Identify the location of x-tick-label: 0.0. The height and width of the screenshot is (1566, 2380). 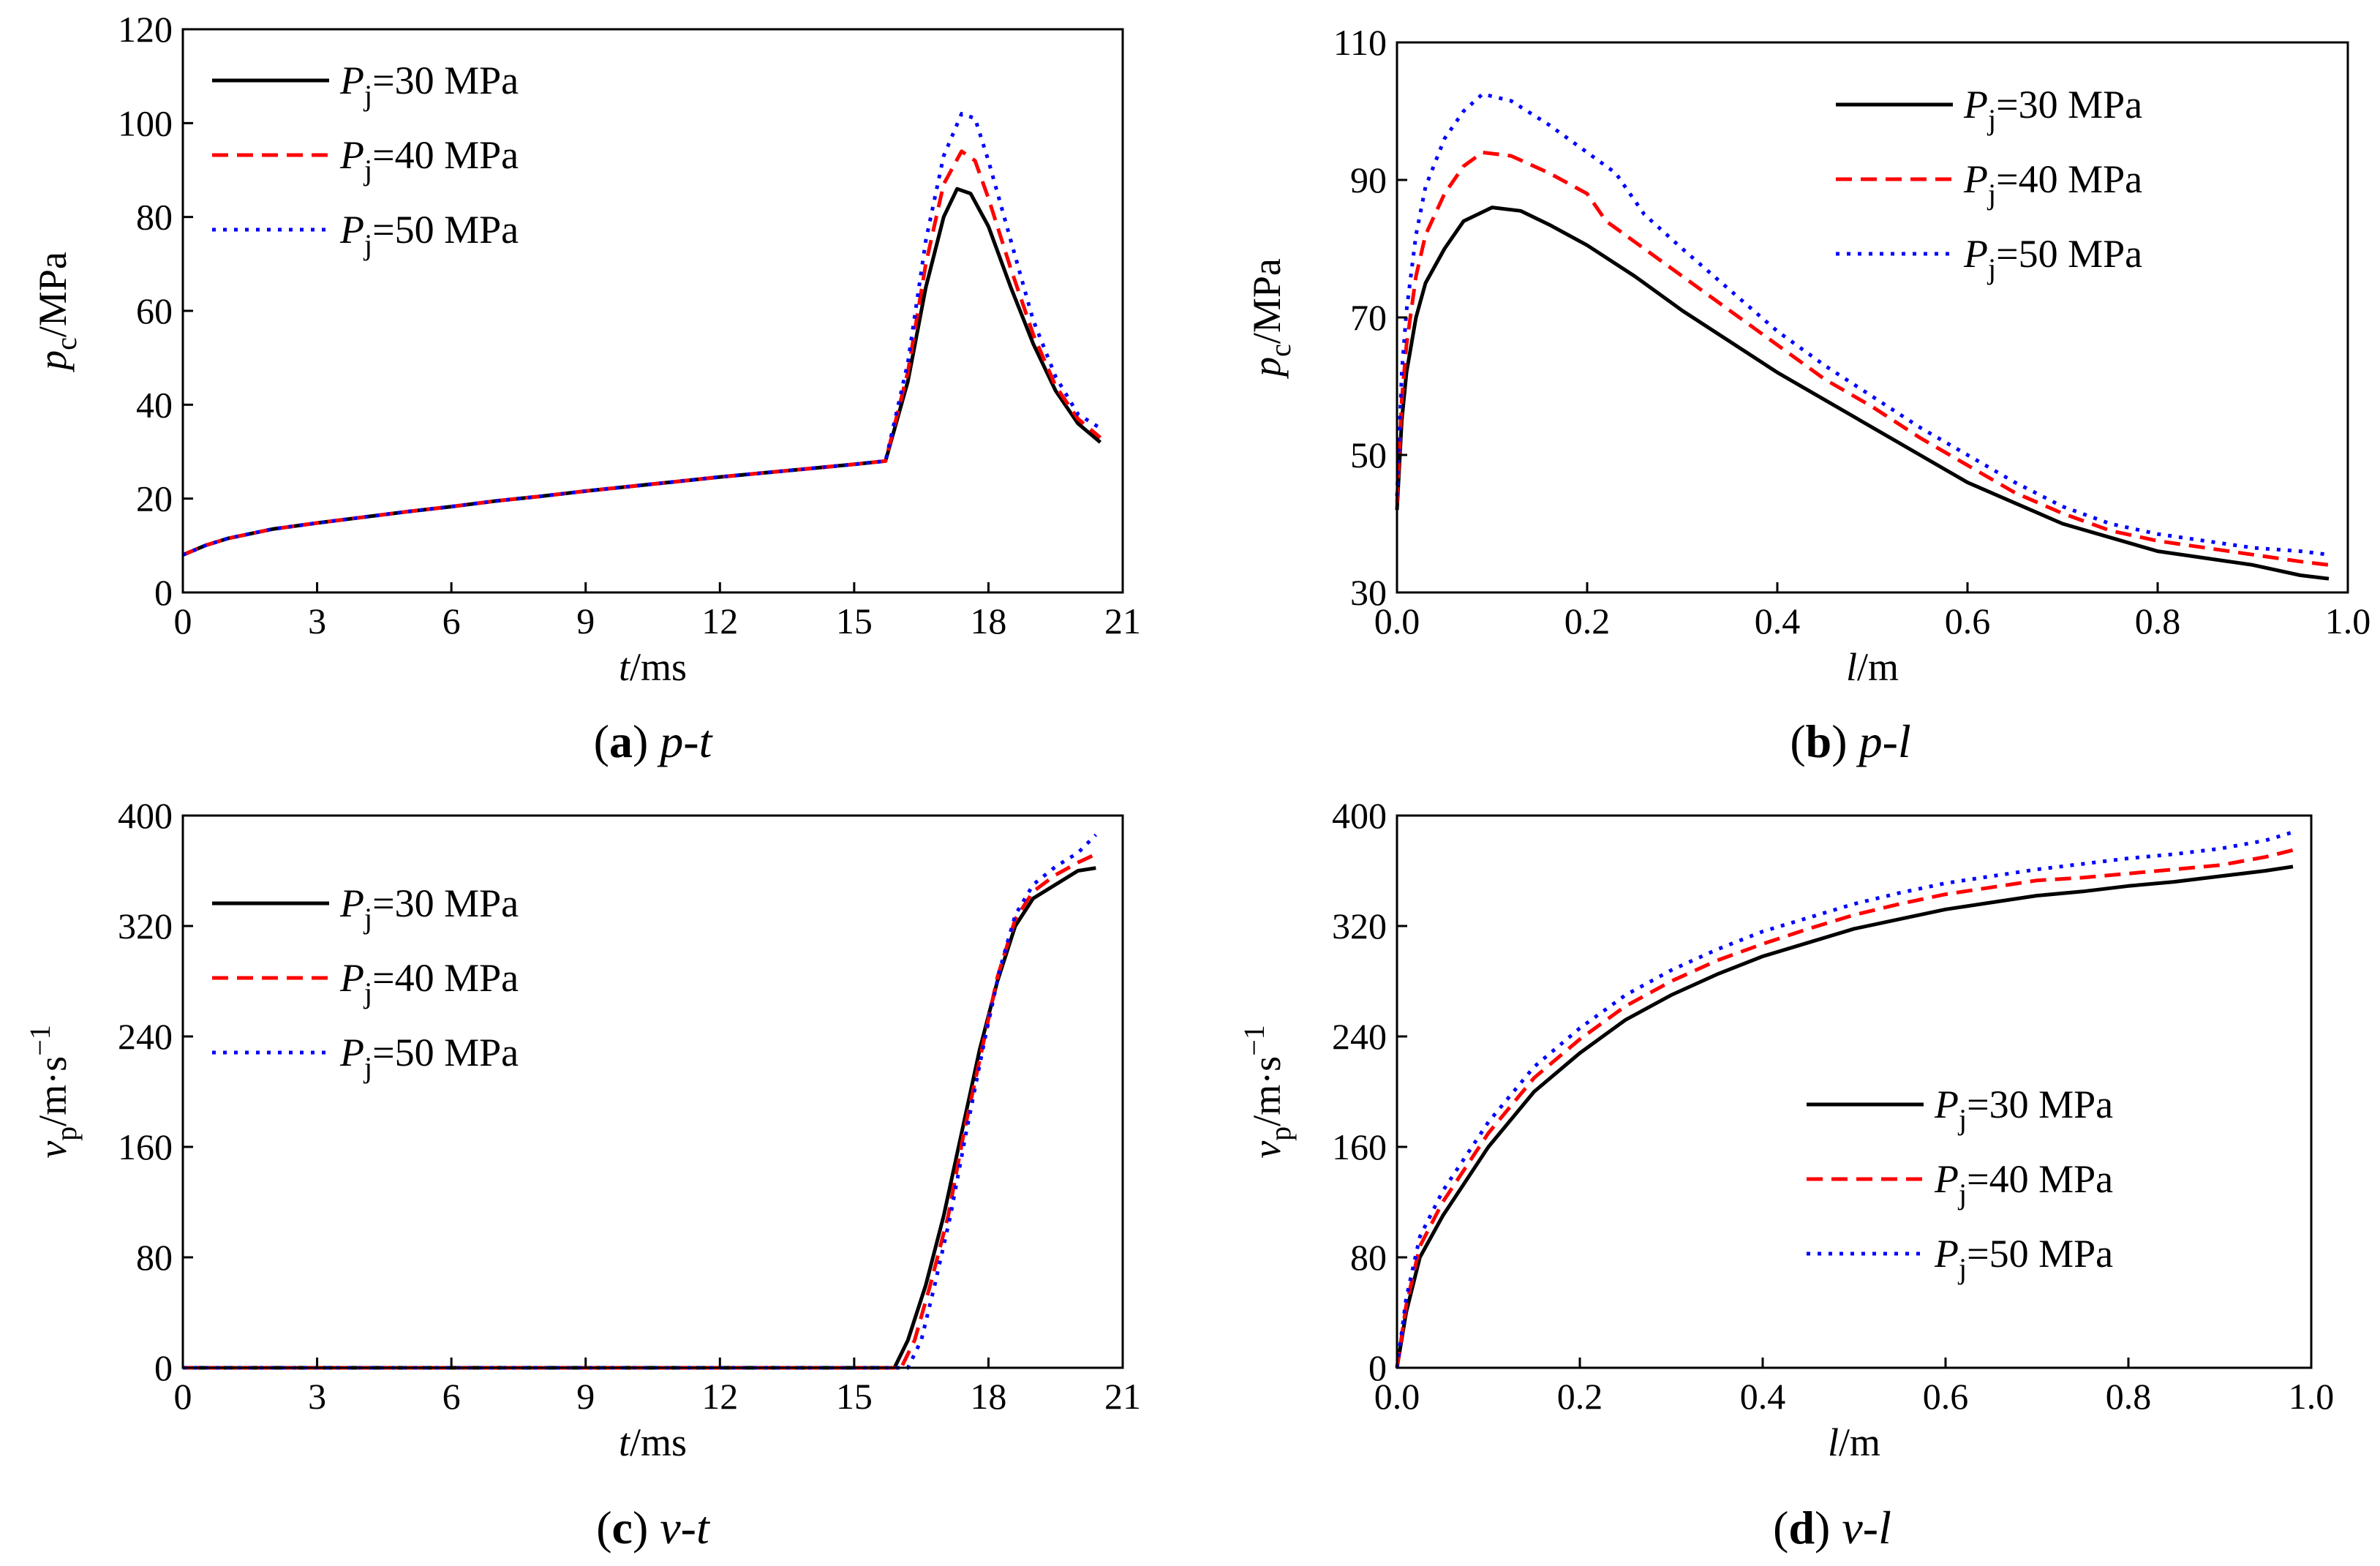
(1397, 1396).